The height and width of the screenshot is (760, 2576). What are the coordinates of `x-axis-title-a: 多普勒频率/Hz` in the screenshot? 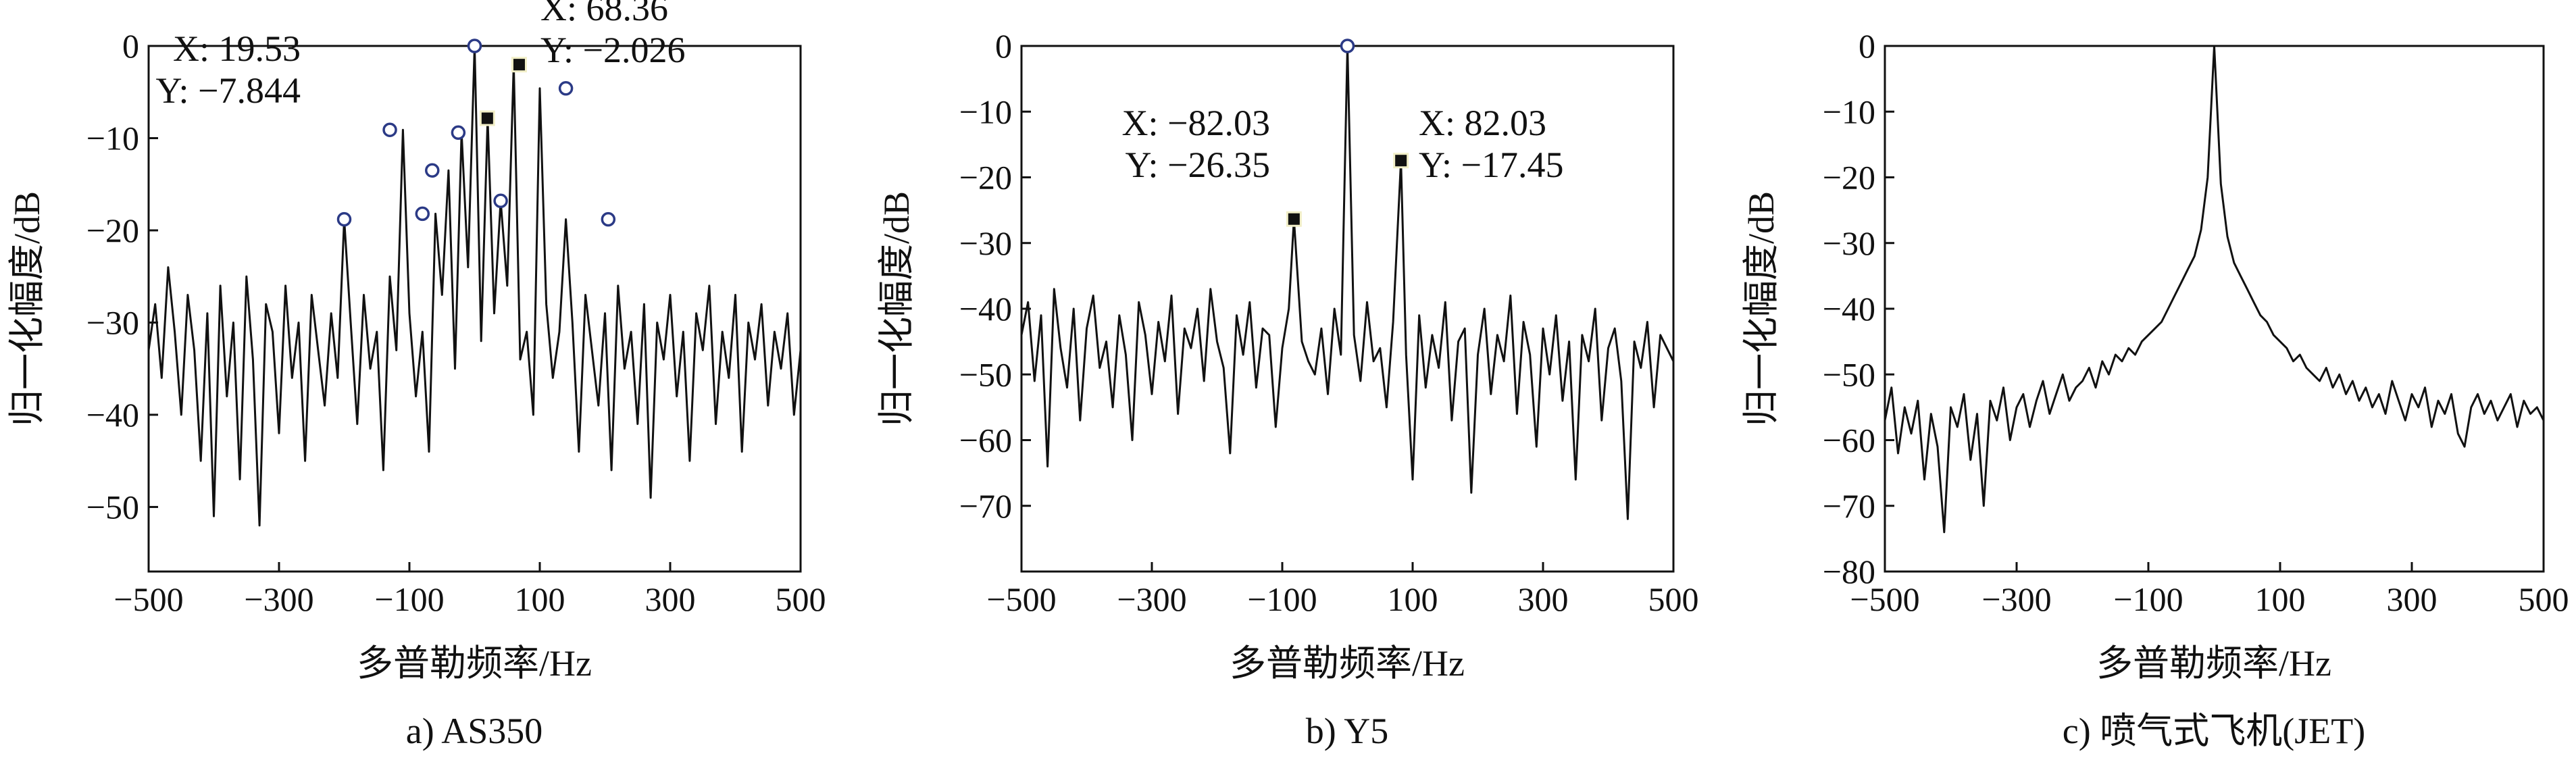 It's located at (474, 663).